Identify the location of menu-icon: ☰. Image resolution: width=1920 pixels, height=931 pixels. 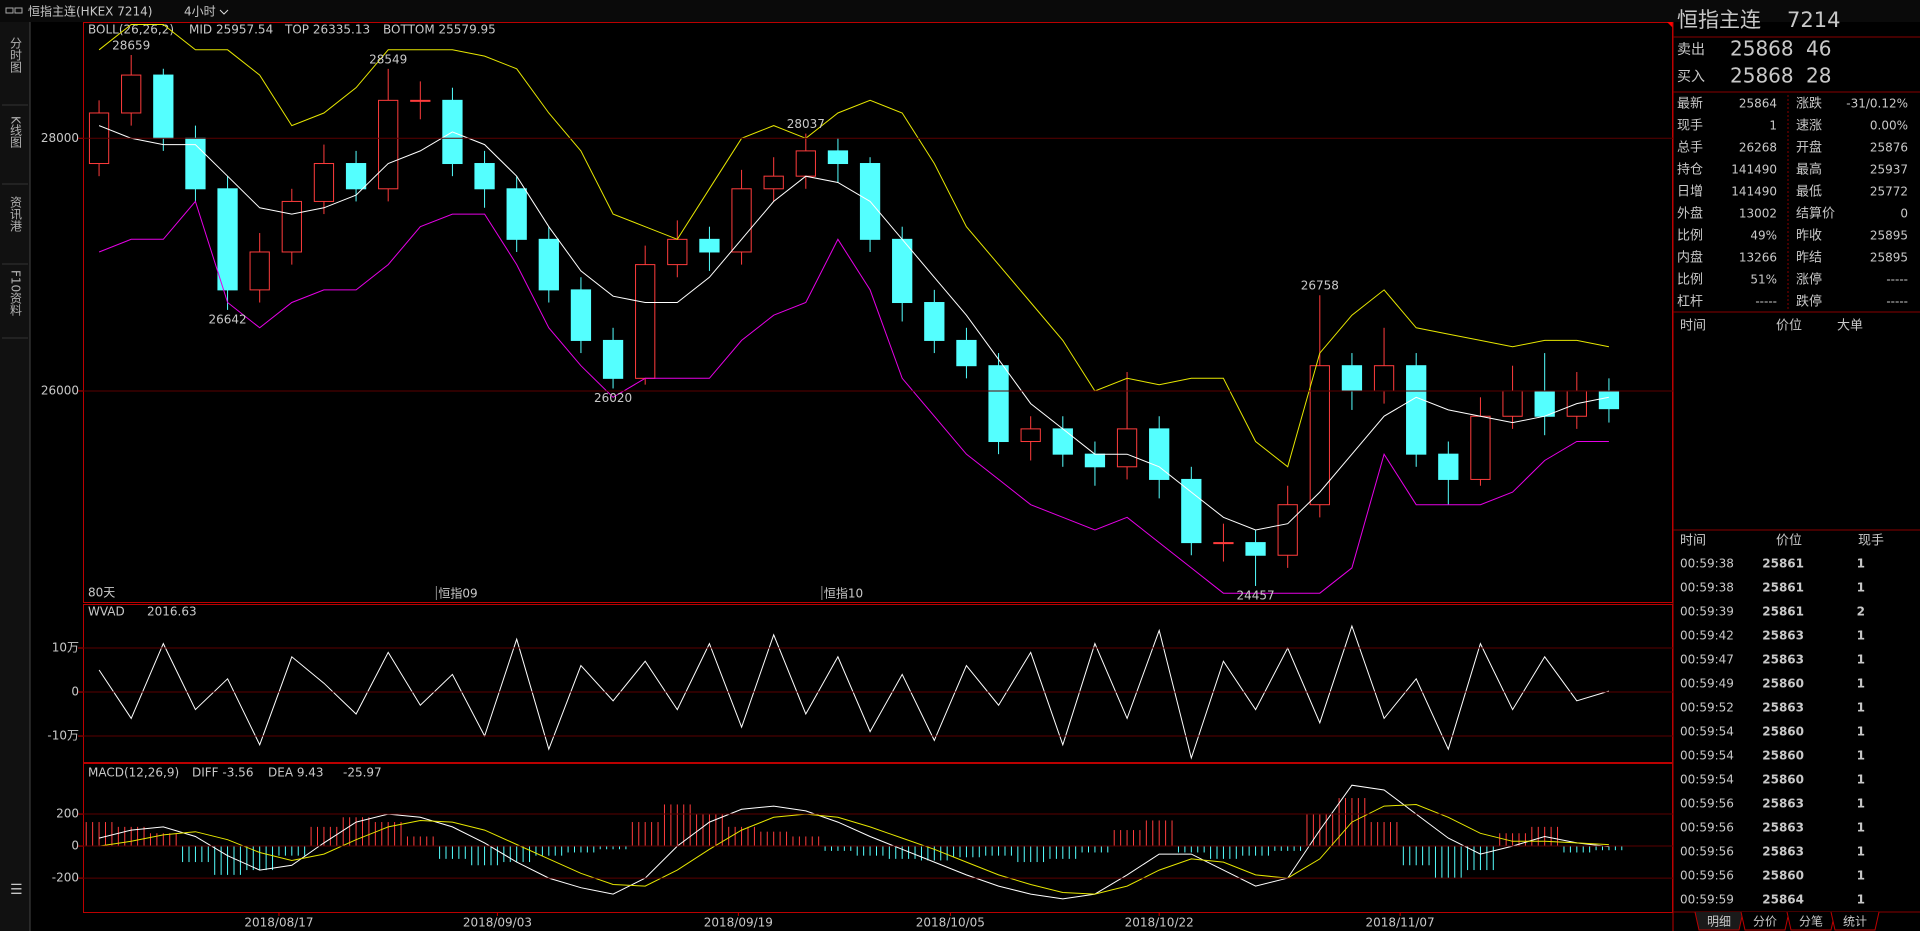
(16, 890).